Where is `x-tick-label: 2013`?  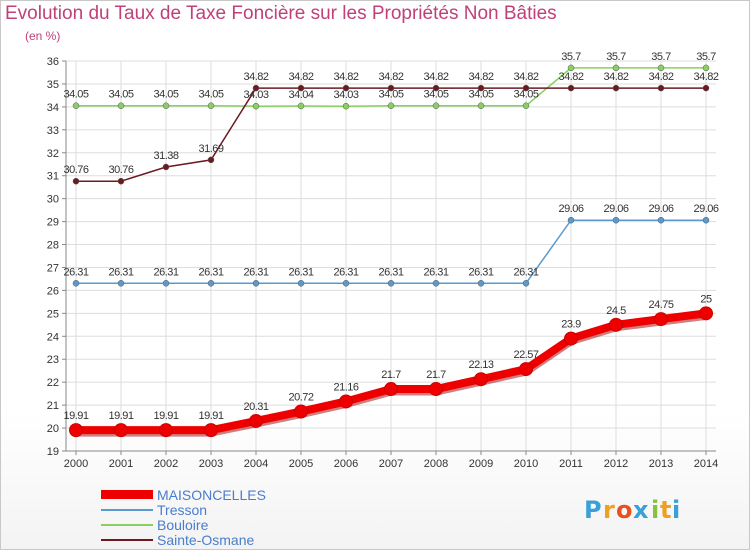 x-tick-label: 2013 is located at coordinates (661, 464).